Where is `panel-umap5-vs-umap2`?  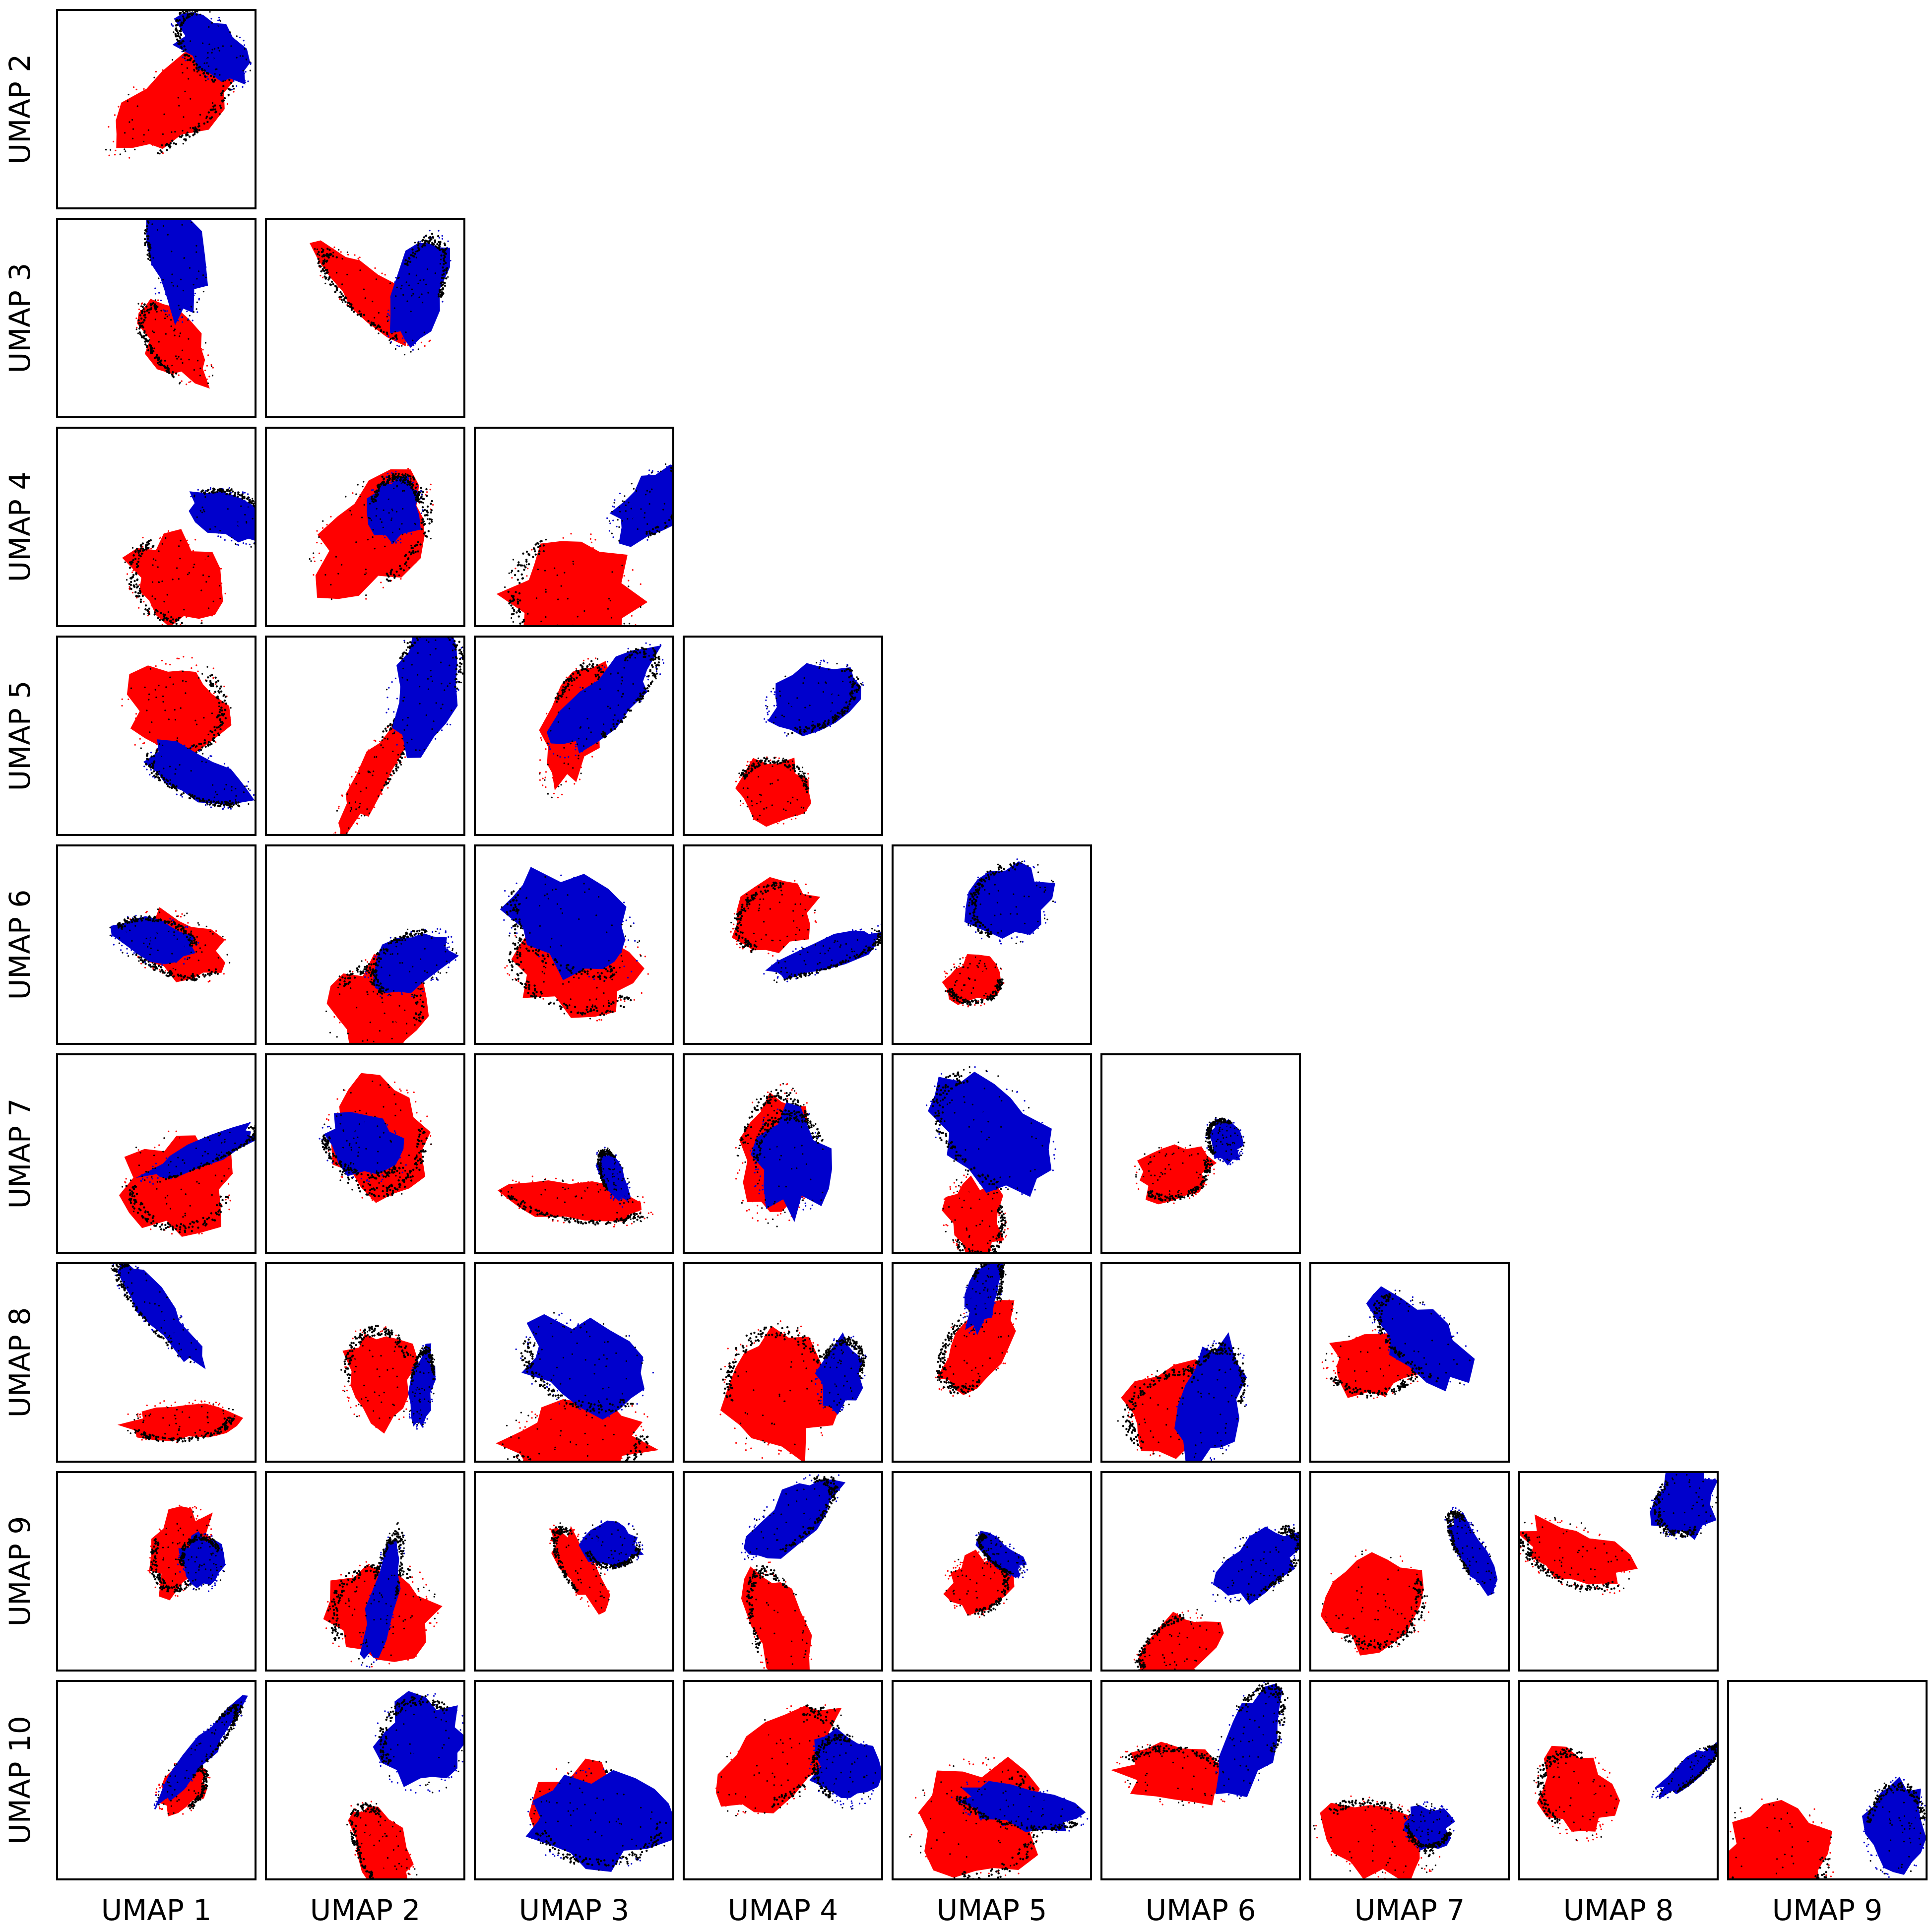 panel-umap5-vs-umap2 is located at coordinates (365, 736).